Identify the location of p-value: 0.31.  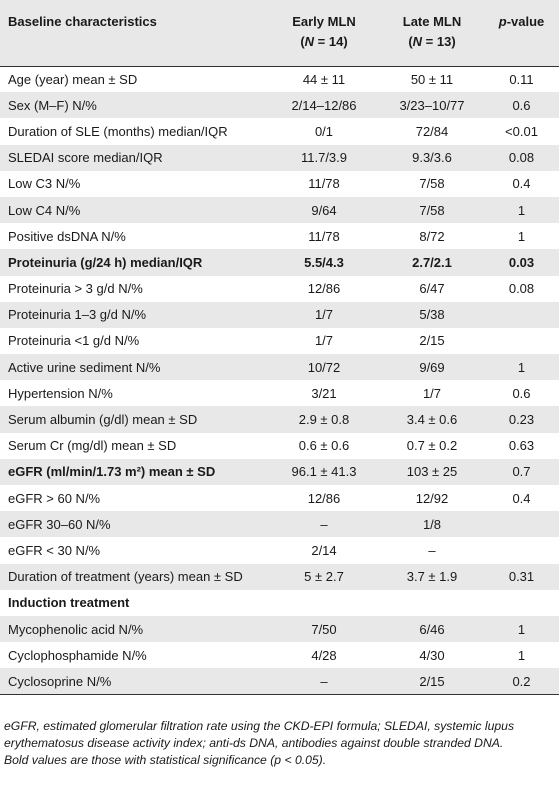
(521, 577).